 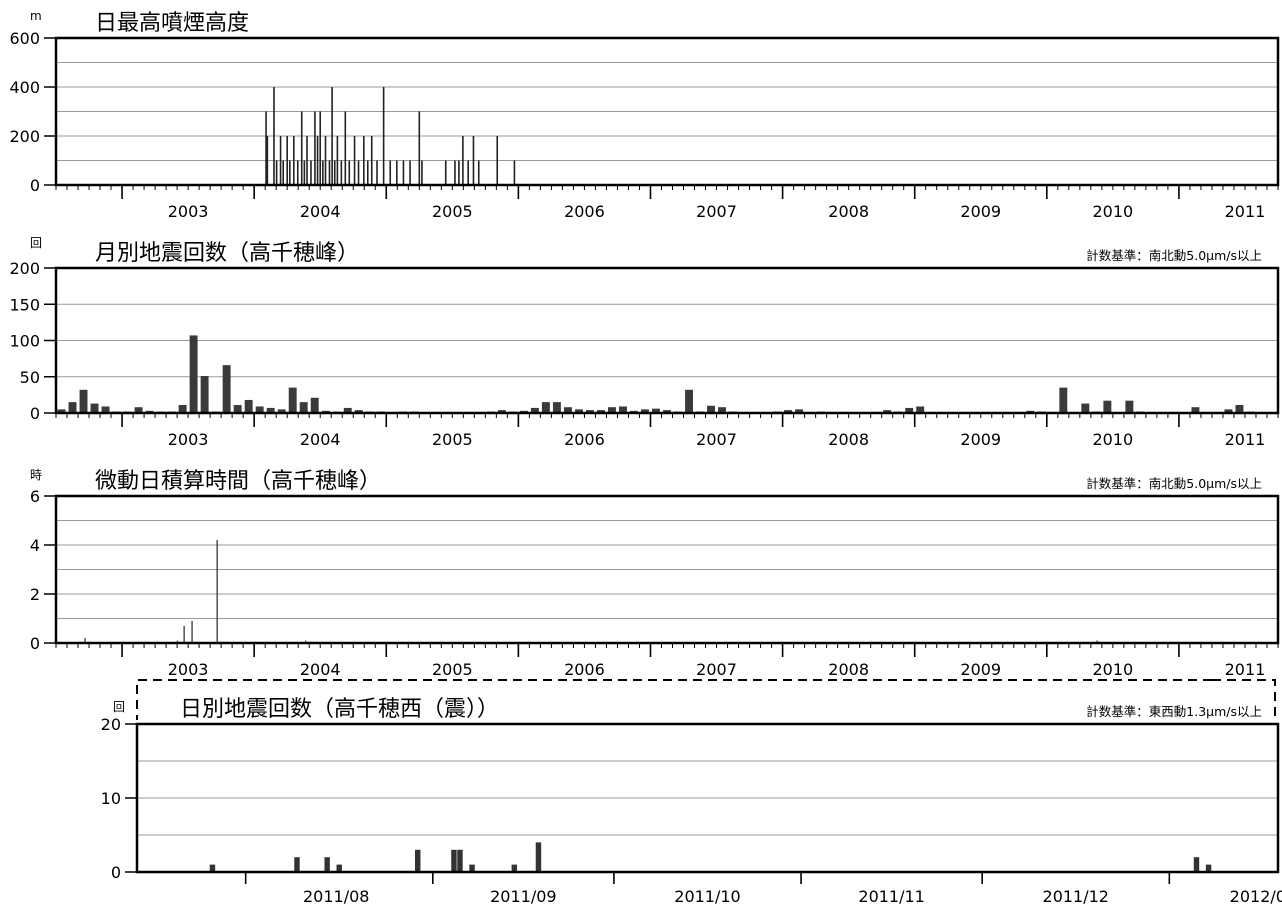 I want to click on tremor-title: 微動日積算時間（高千穂峰）, so click(x=238, y=481).